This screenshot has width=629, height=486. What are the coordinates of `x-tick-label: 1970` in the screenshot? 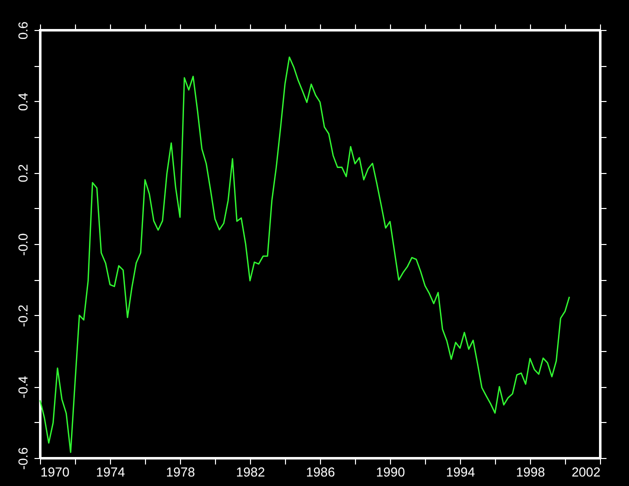 It's located at (55, 472).